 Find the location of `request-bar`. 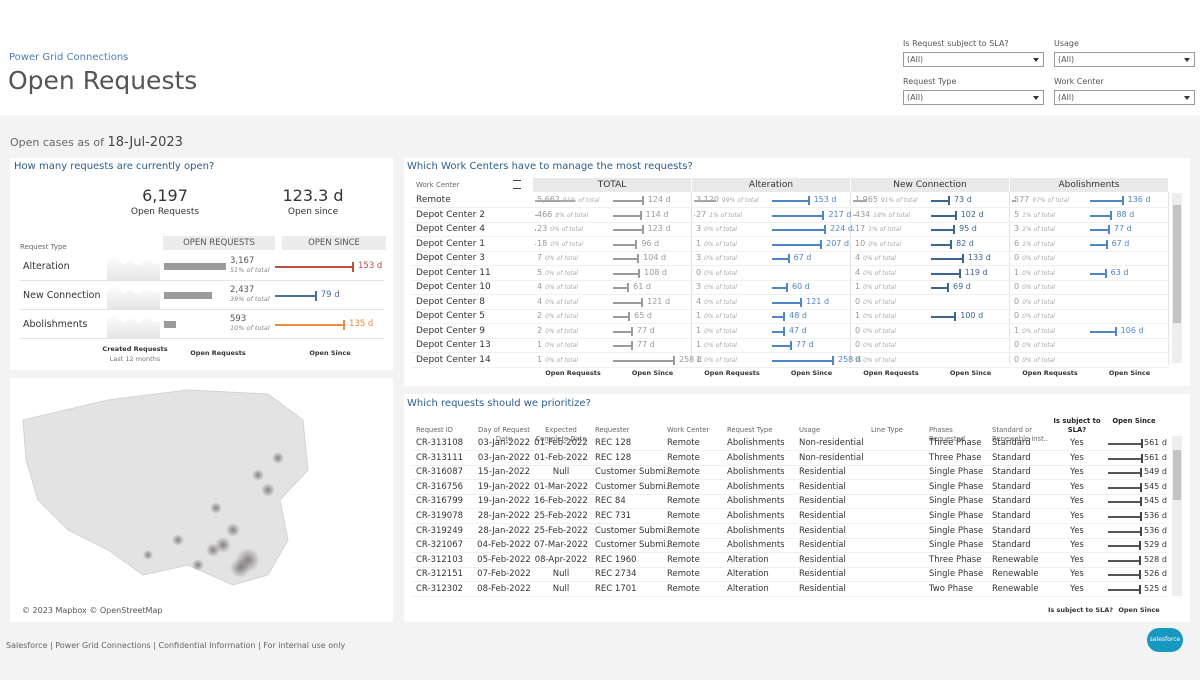

request-bar is located at coordinates (170, 324).